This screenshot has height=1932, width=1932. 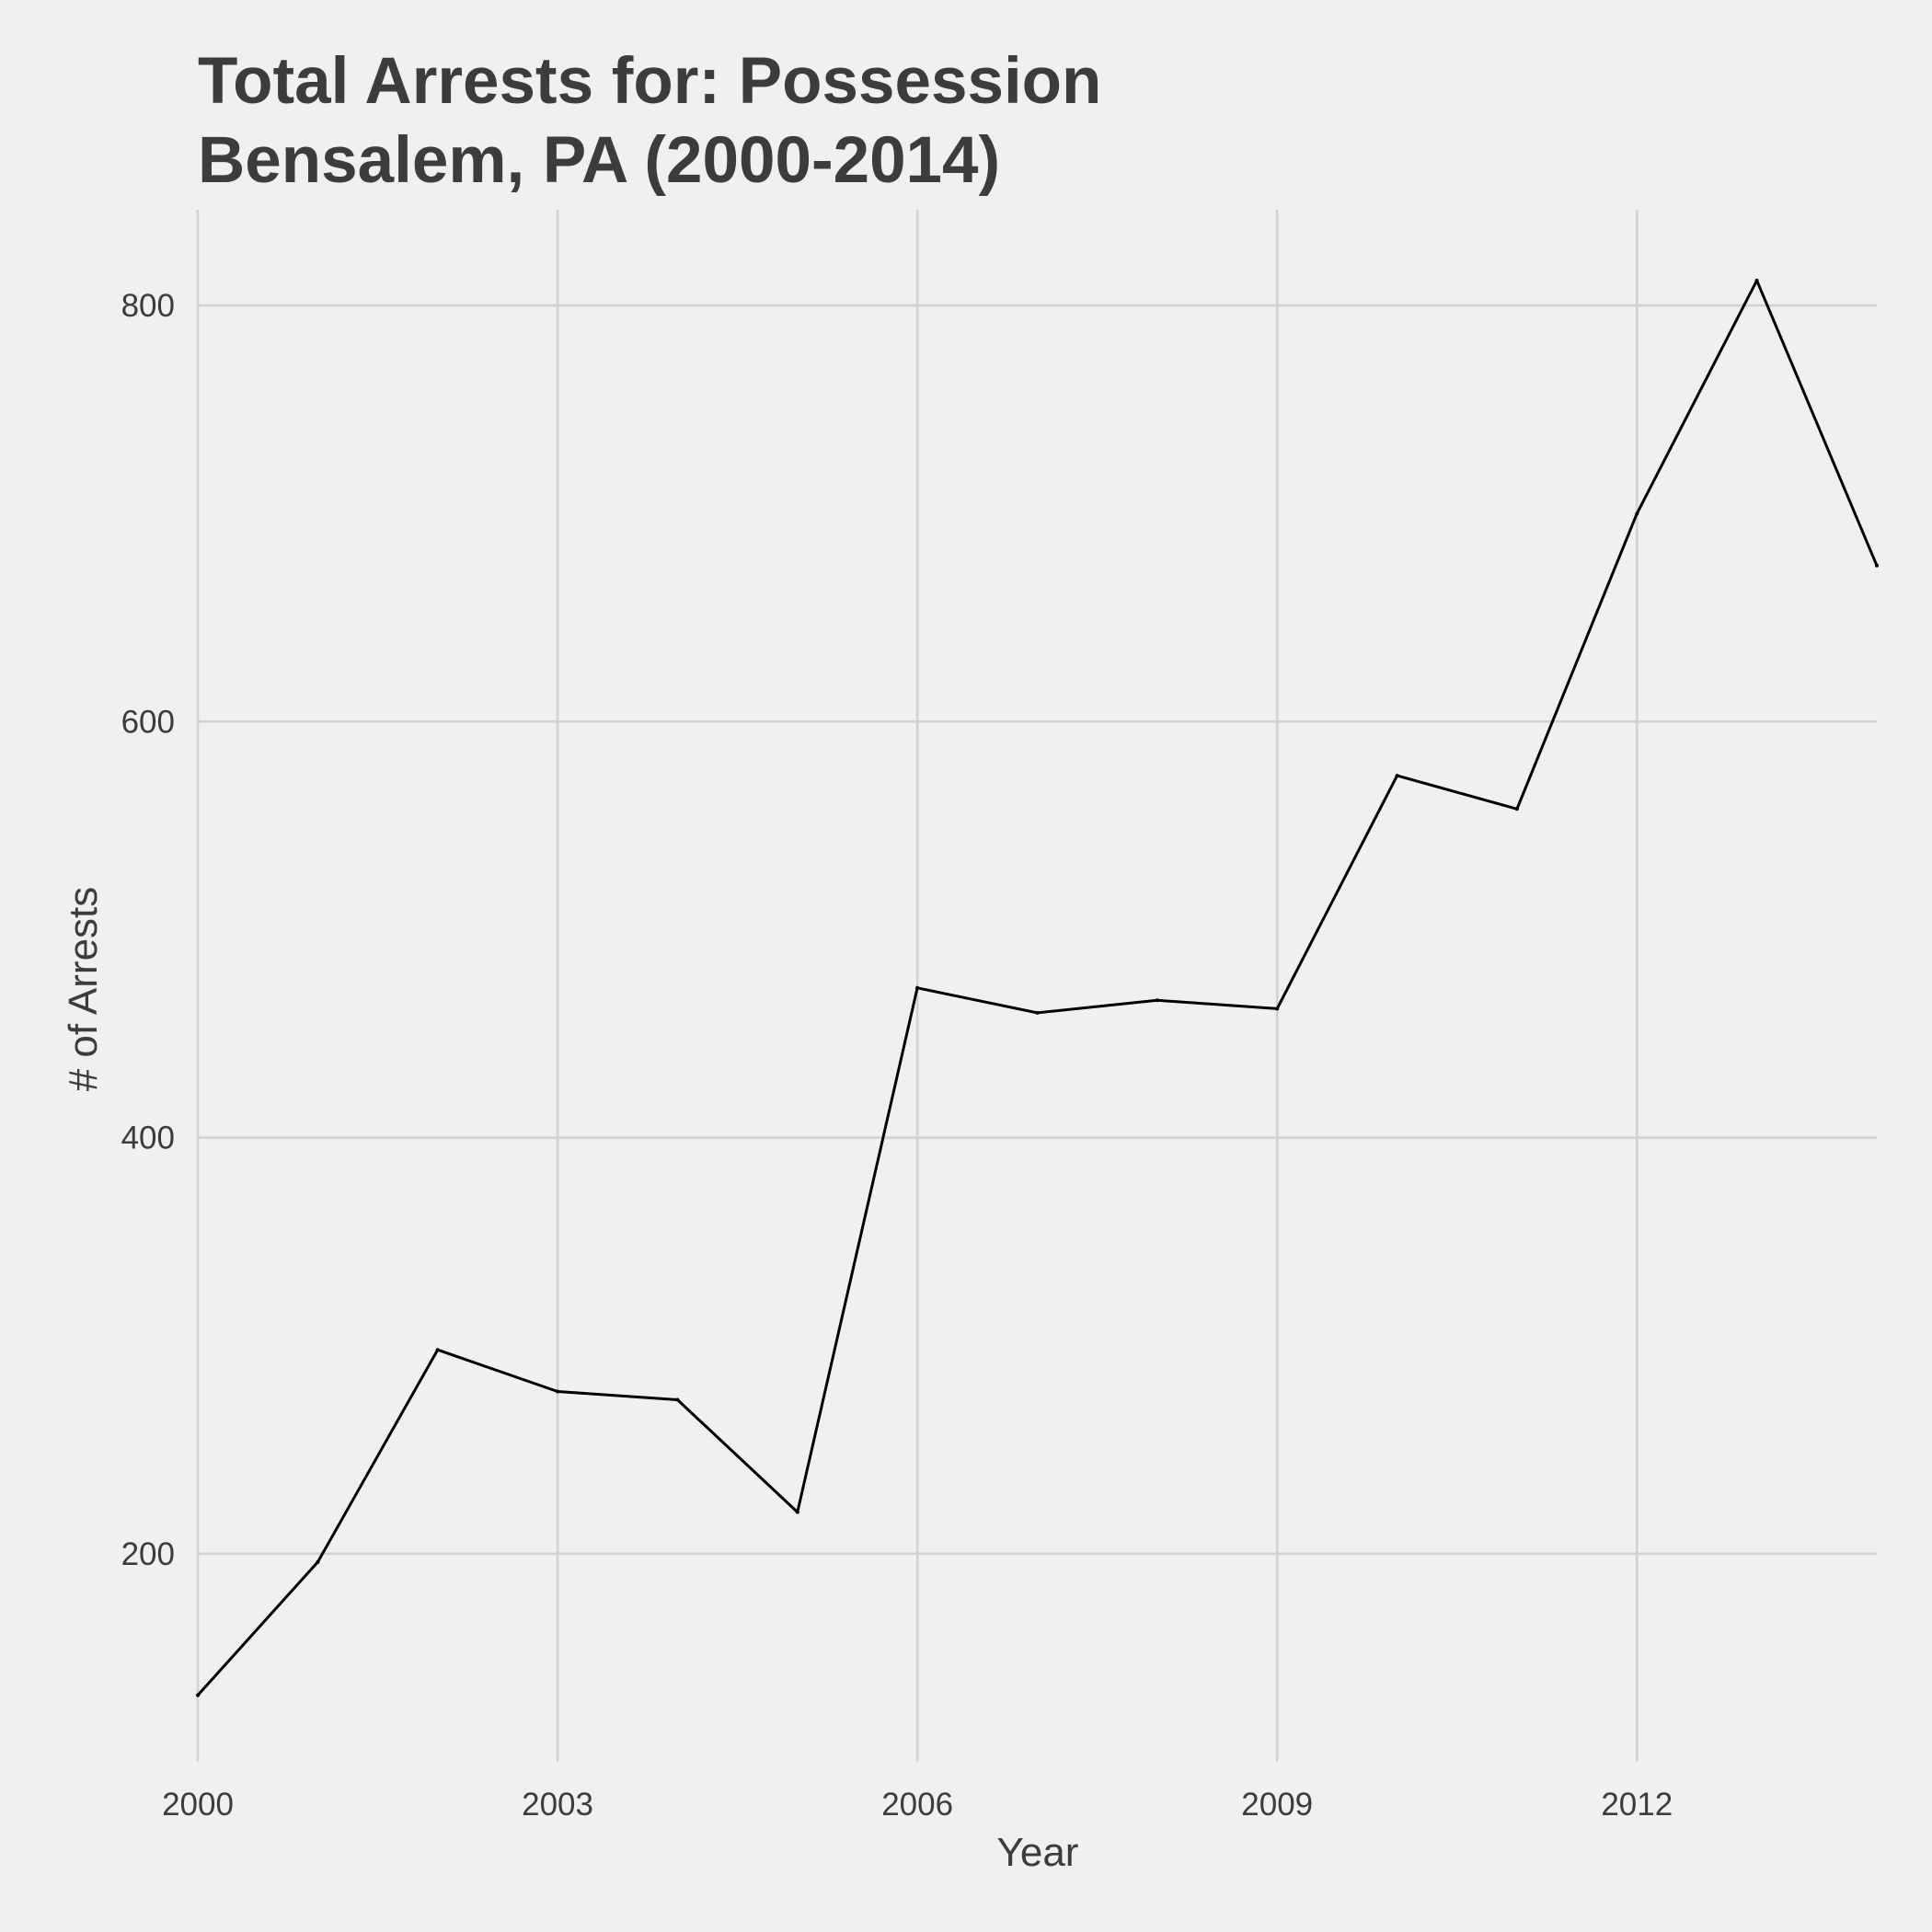 What do you see at coordinates (148, 722) in the screenshot?
I see `y-tick-label: 600` at bounding box center [148, 722].